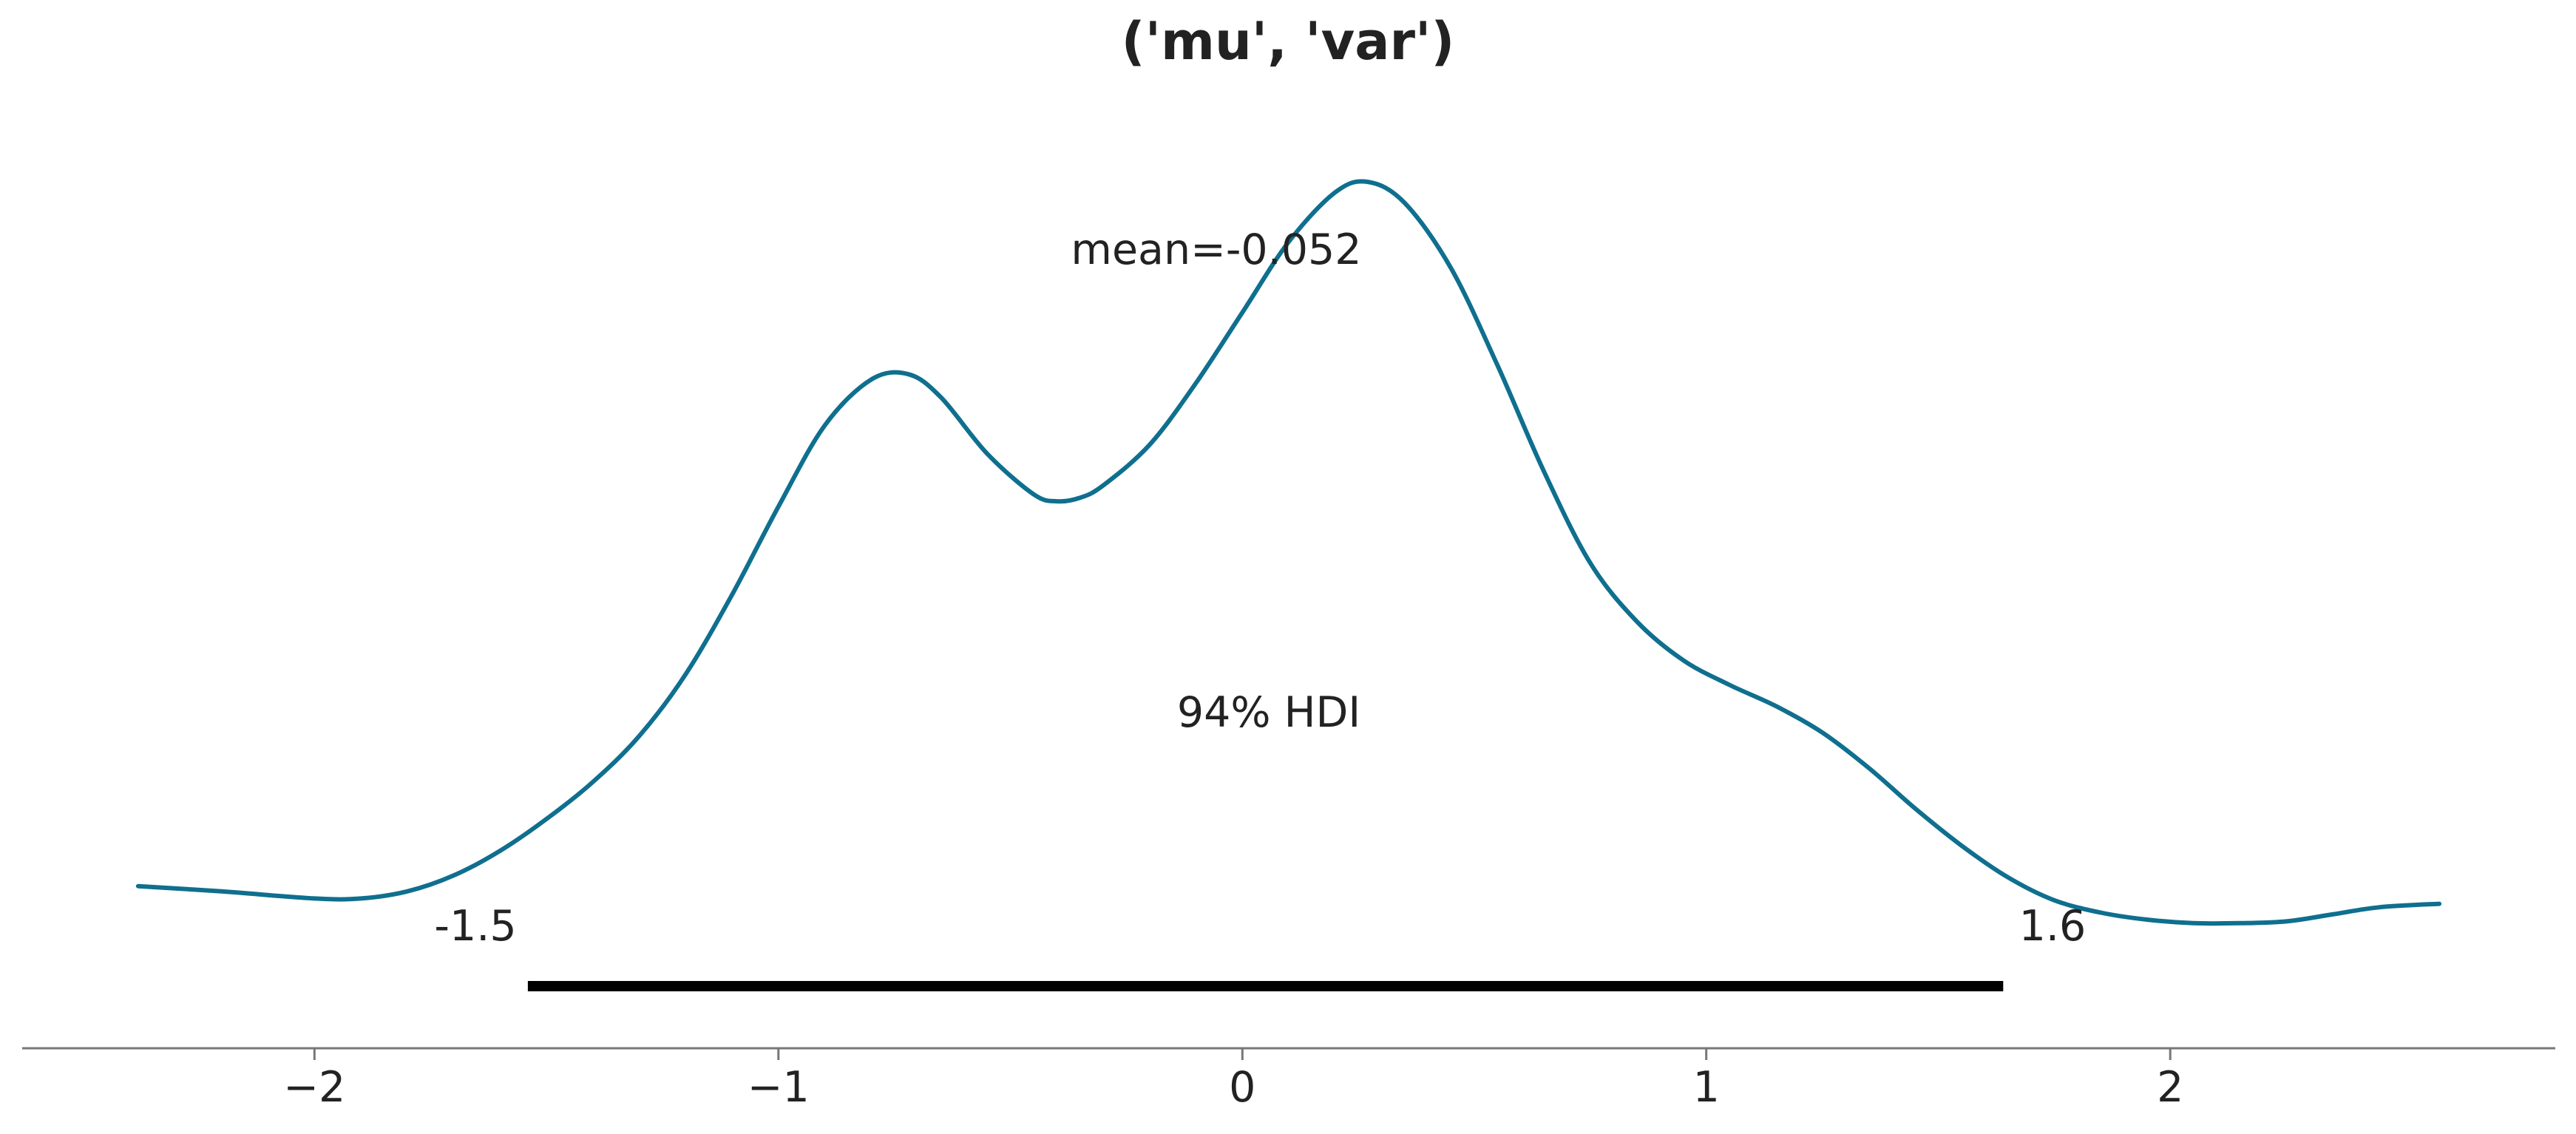 The height and width of the screenshot is (1134, 2576). I want to click on x-tick-label: 1, so click(1706, 1087).